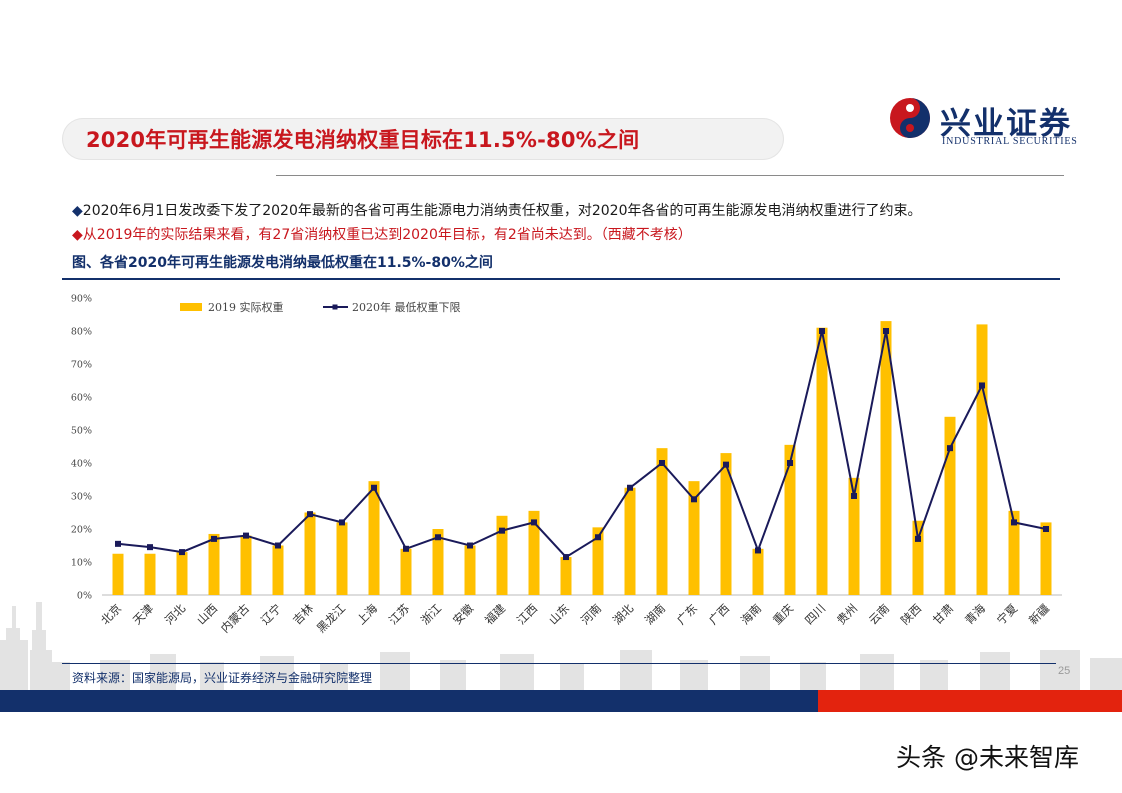  I want to click on bar-广东, so click(694, 538).